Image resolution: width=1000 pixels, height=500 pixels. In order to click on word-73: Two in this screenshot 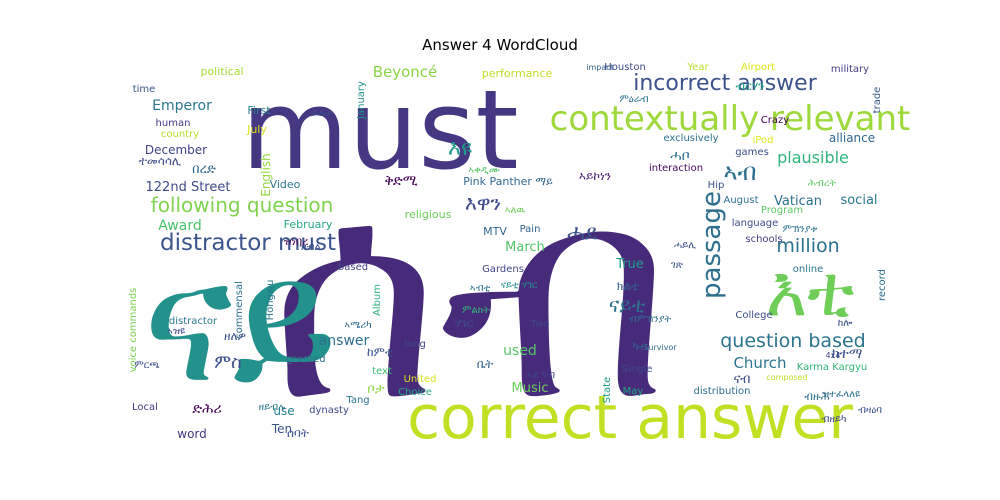, I will do `click(540, 324)`.